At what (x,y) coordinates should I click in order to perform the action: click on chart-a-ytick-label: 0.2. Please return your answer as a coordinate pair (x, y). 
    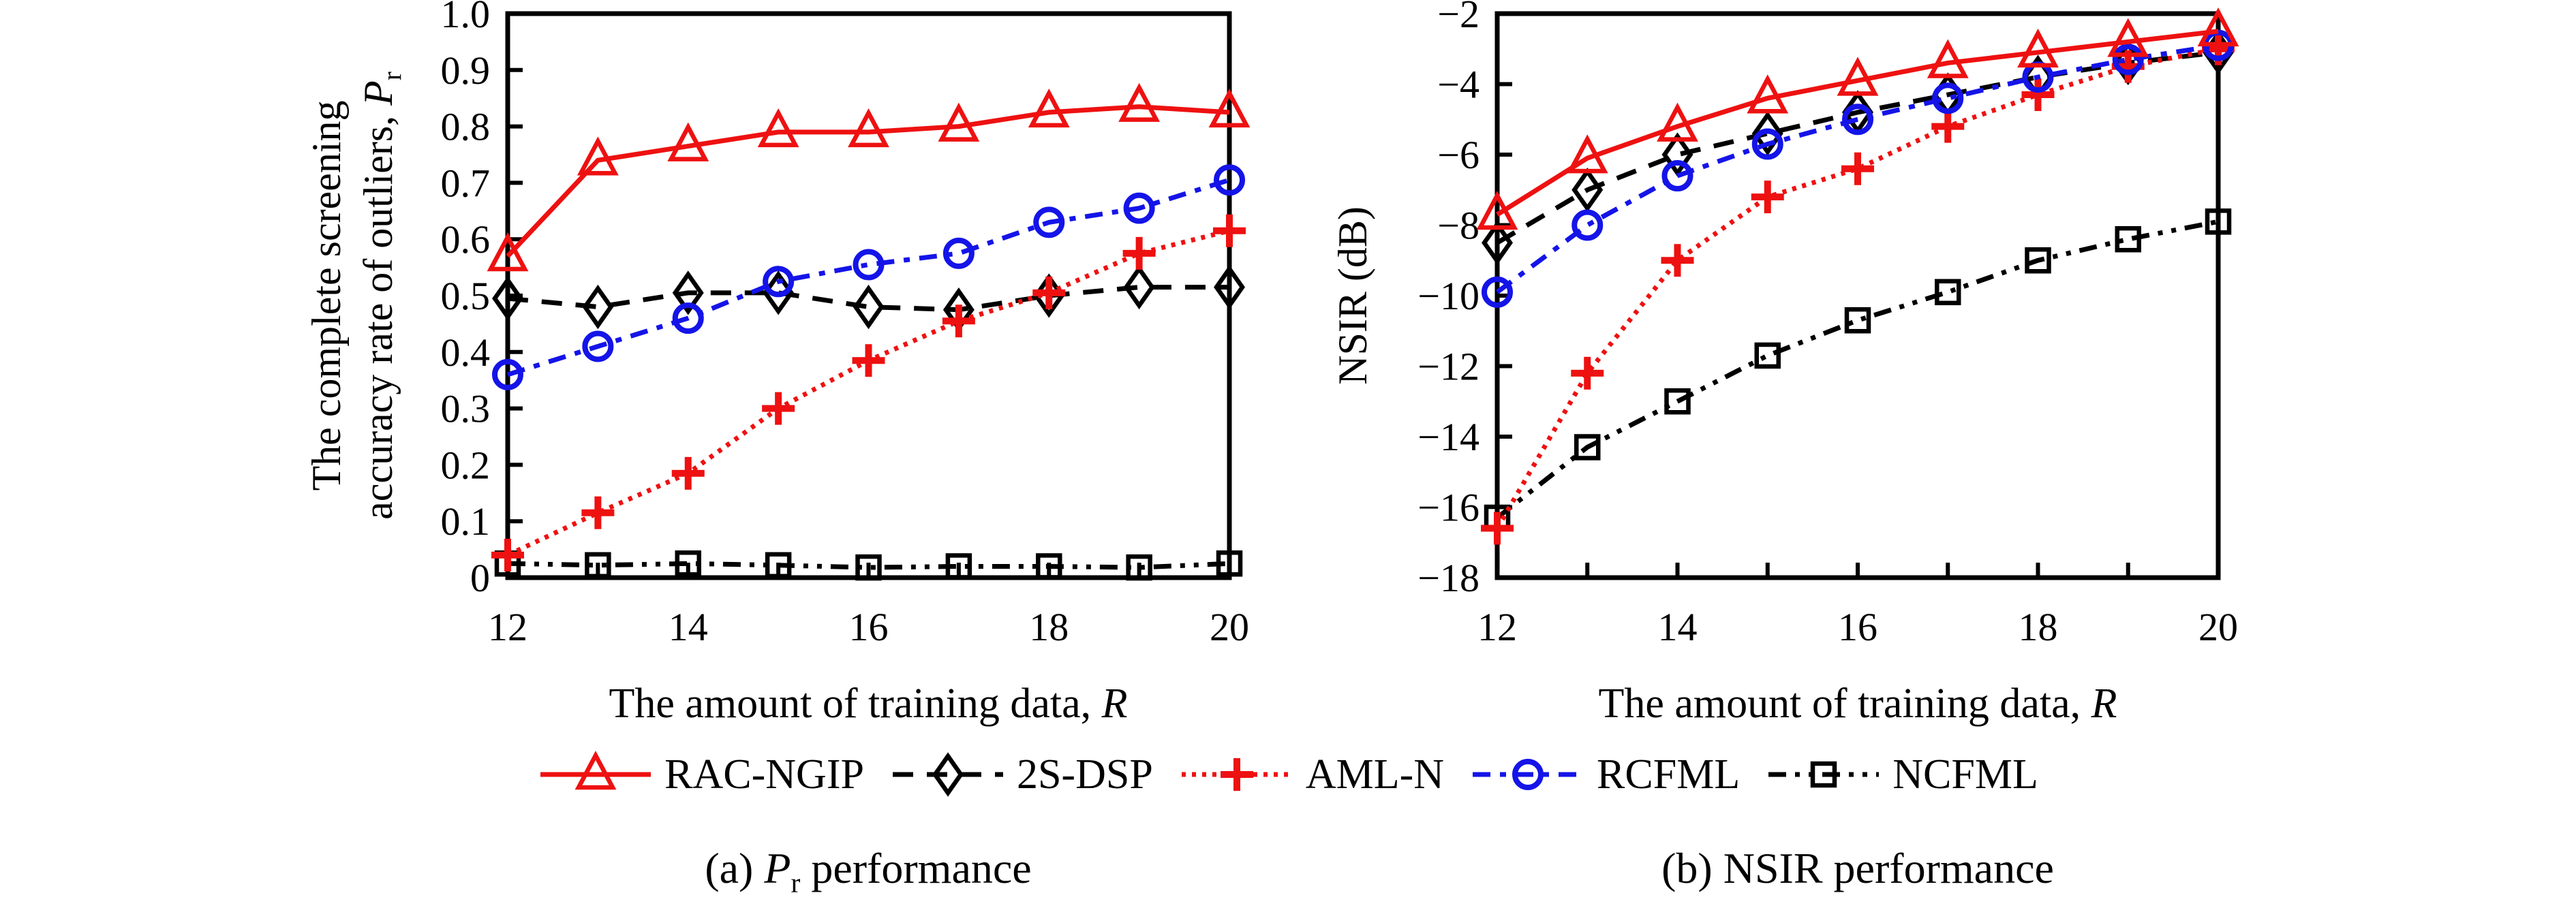
    Looking at the image, I should click on (466, 465).